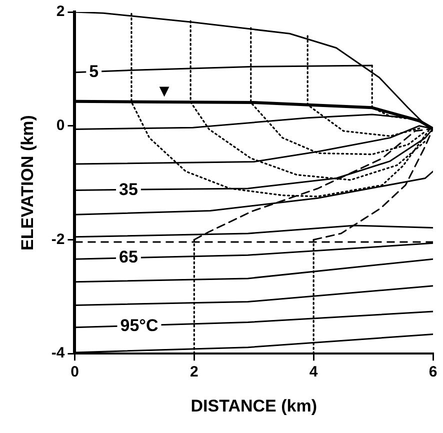 Image resolution: width=443 pixels, height=433 pixels. Describe the element at coordinates (313, 372) in the screenshot. I see `x-tick-label: 4` at that location.